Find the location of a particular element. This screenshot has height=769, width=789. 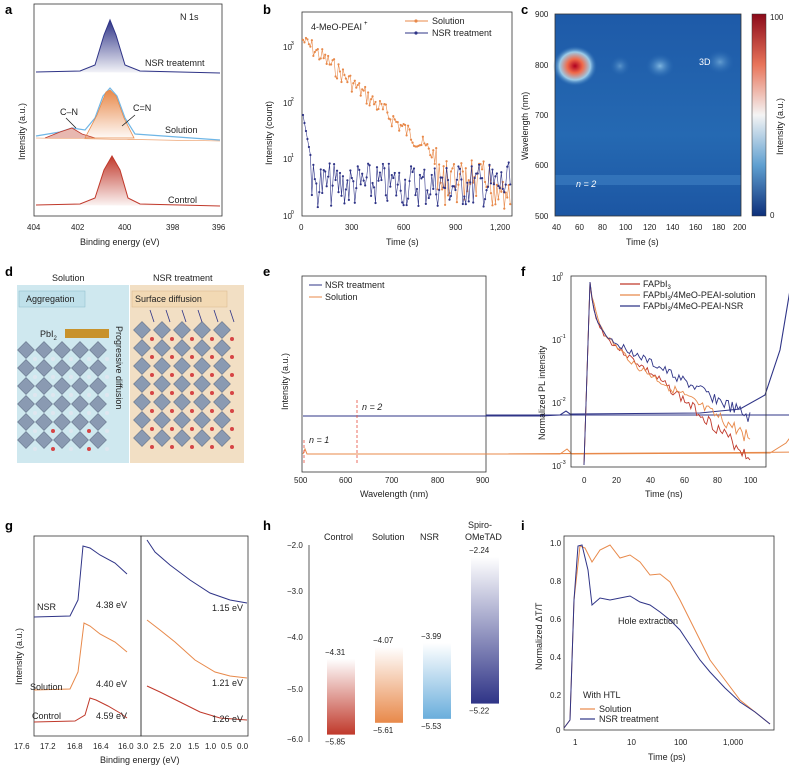

svg-text: 17.2 is located at coordinates (48, 746).